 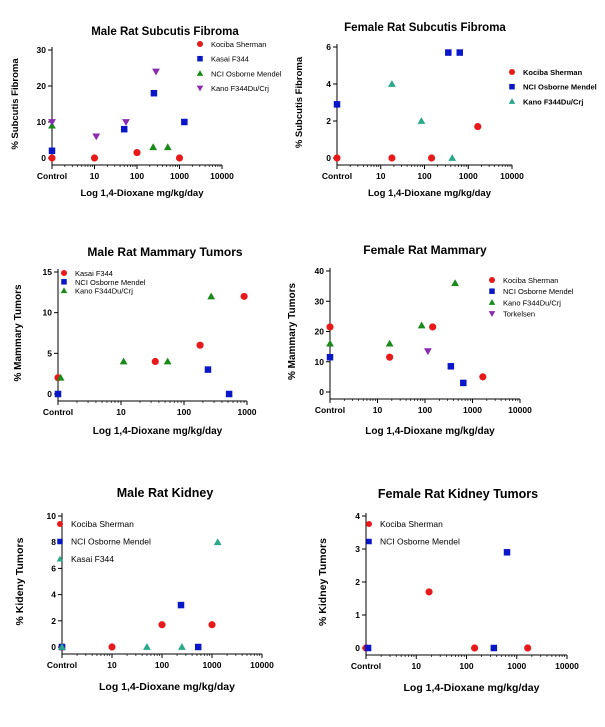 I want to click on y-tick-label: 1, so click(x=357, y=615).